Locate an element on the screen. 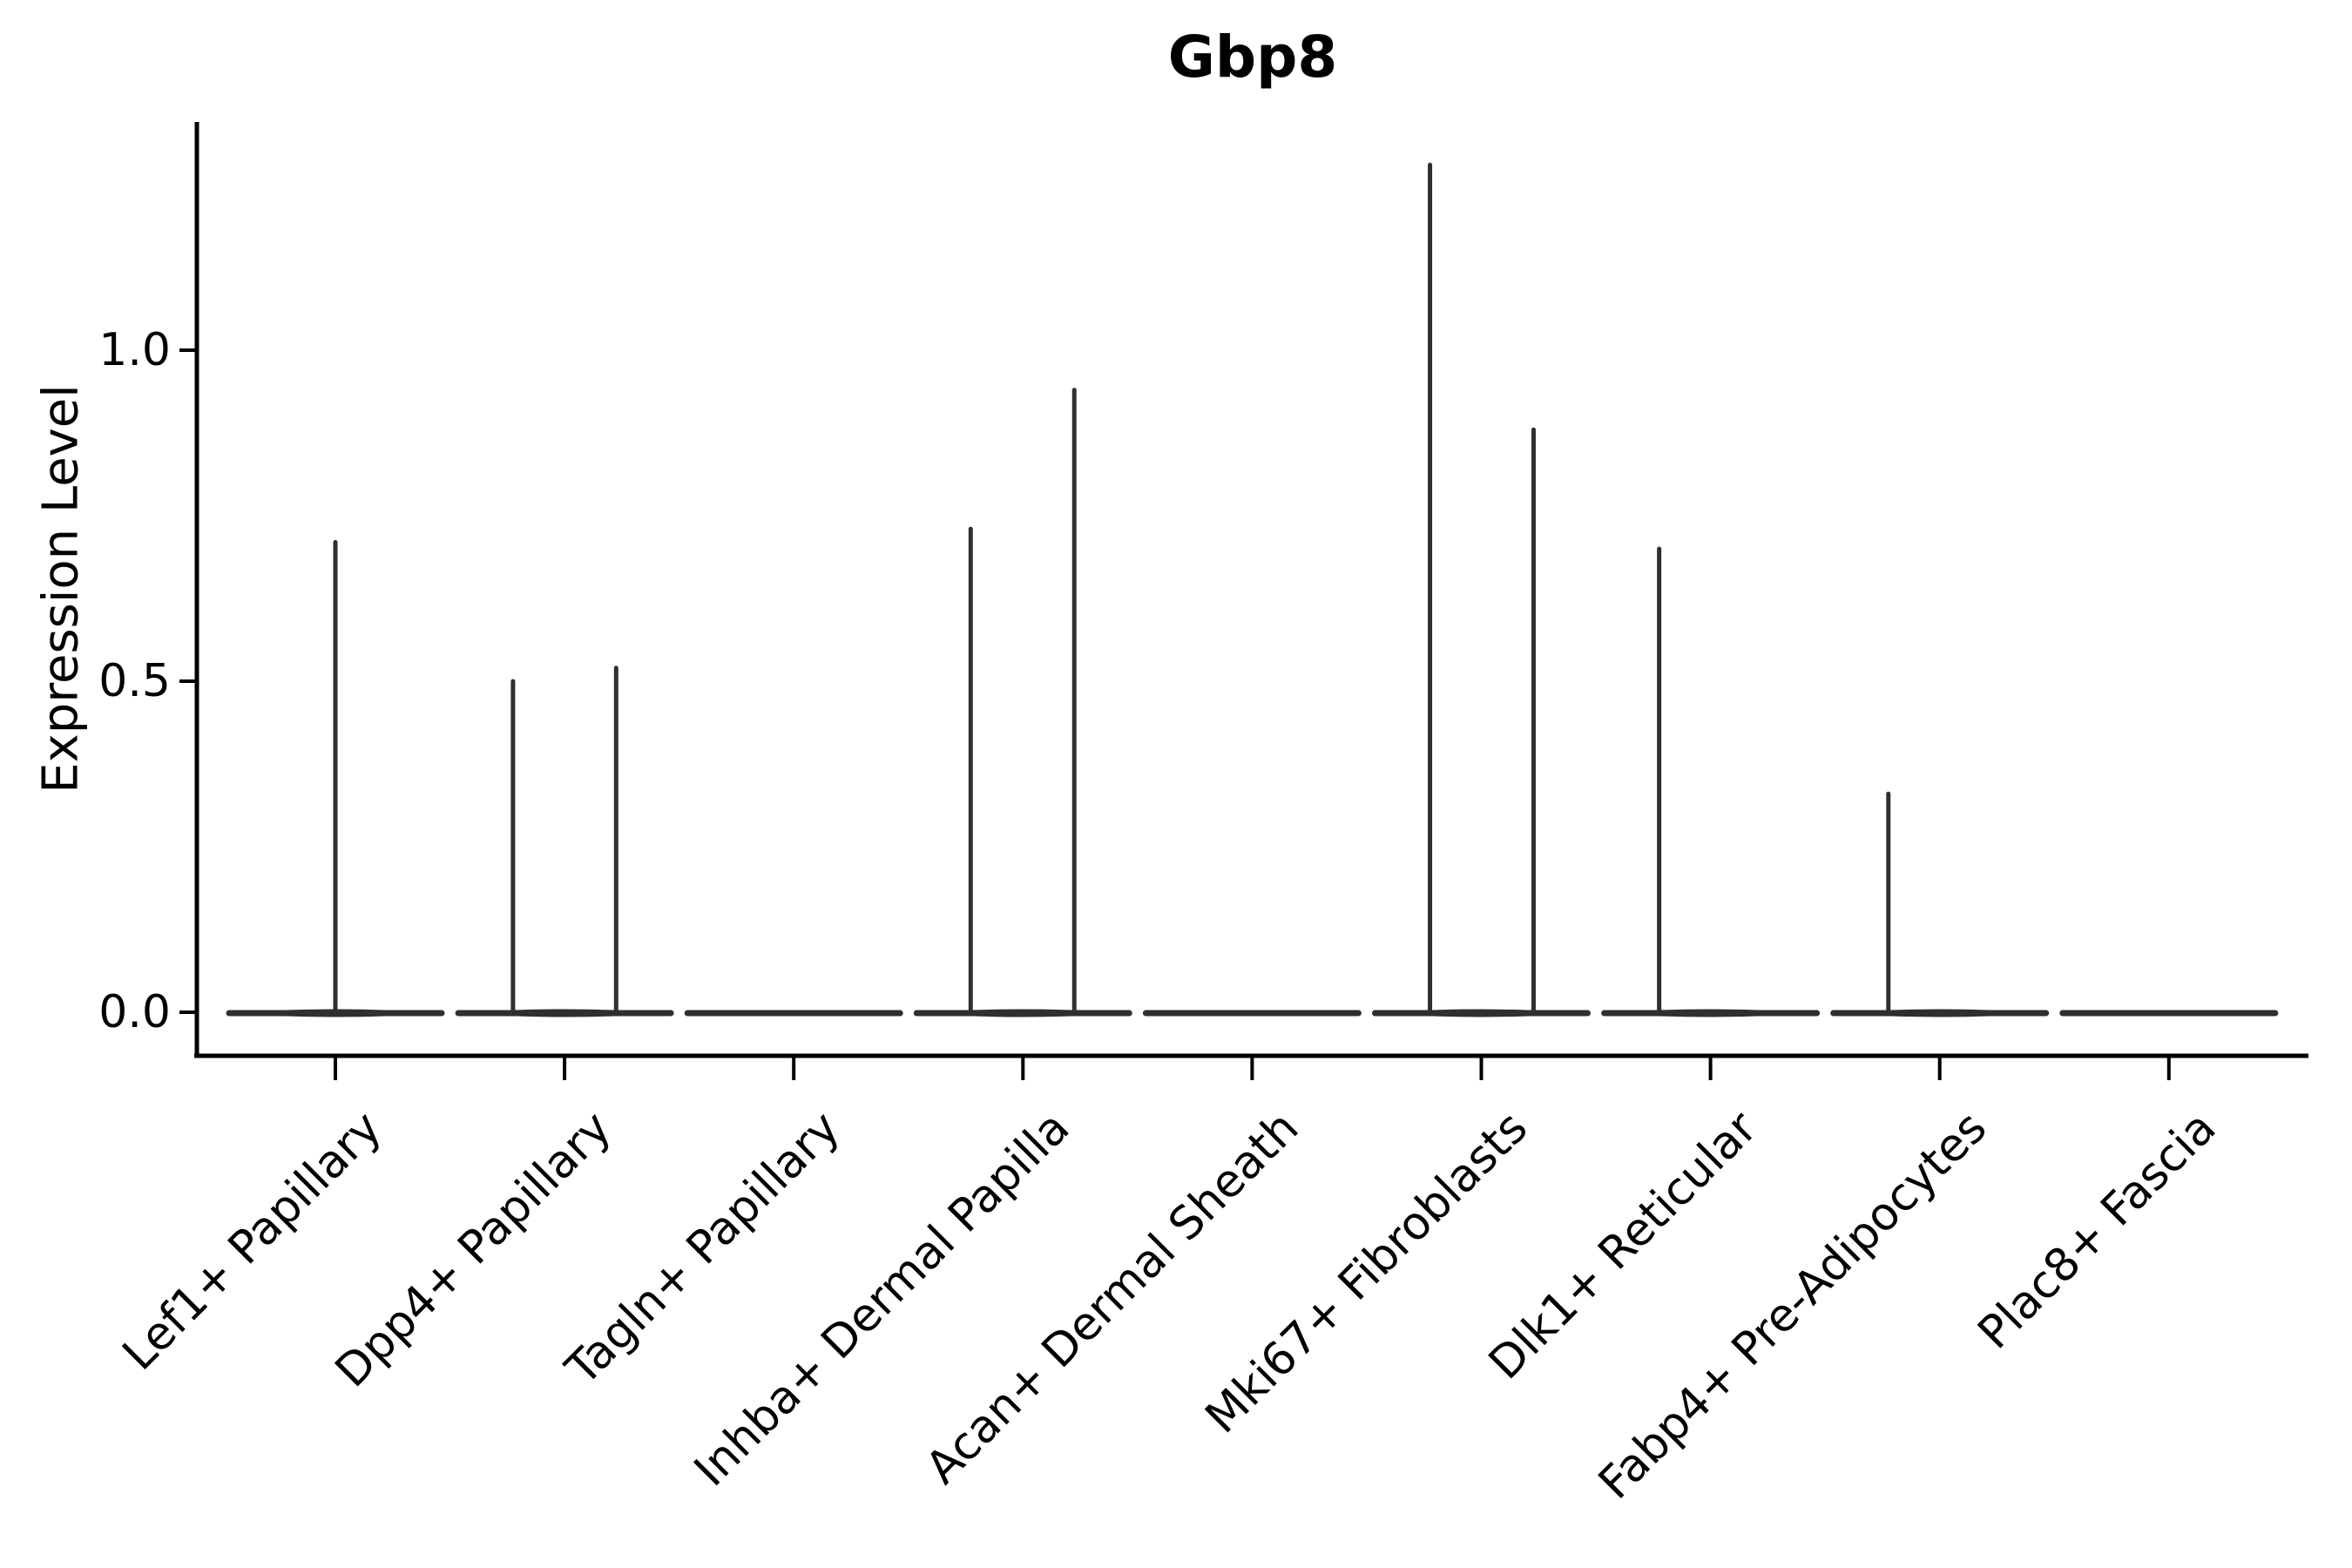  chart-title: Gbp8 is located at coordinates (1252, 58).